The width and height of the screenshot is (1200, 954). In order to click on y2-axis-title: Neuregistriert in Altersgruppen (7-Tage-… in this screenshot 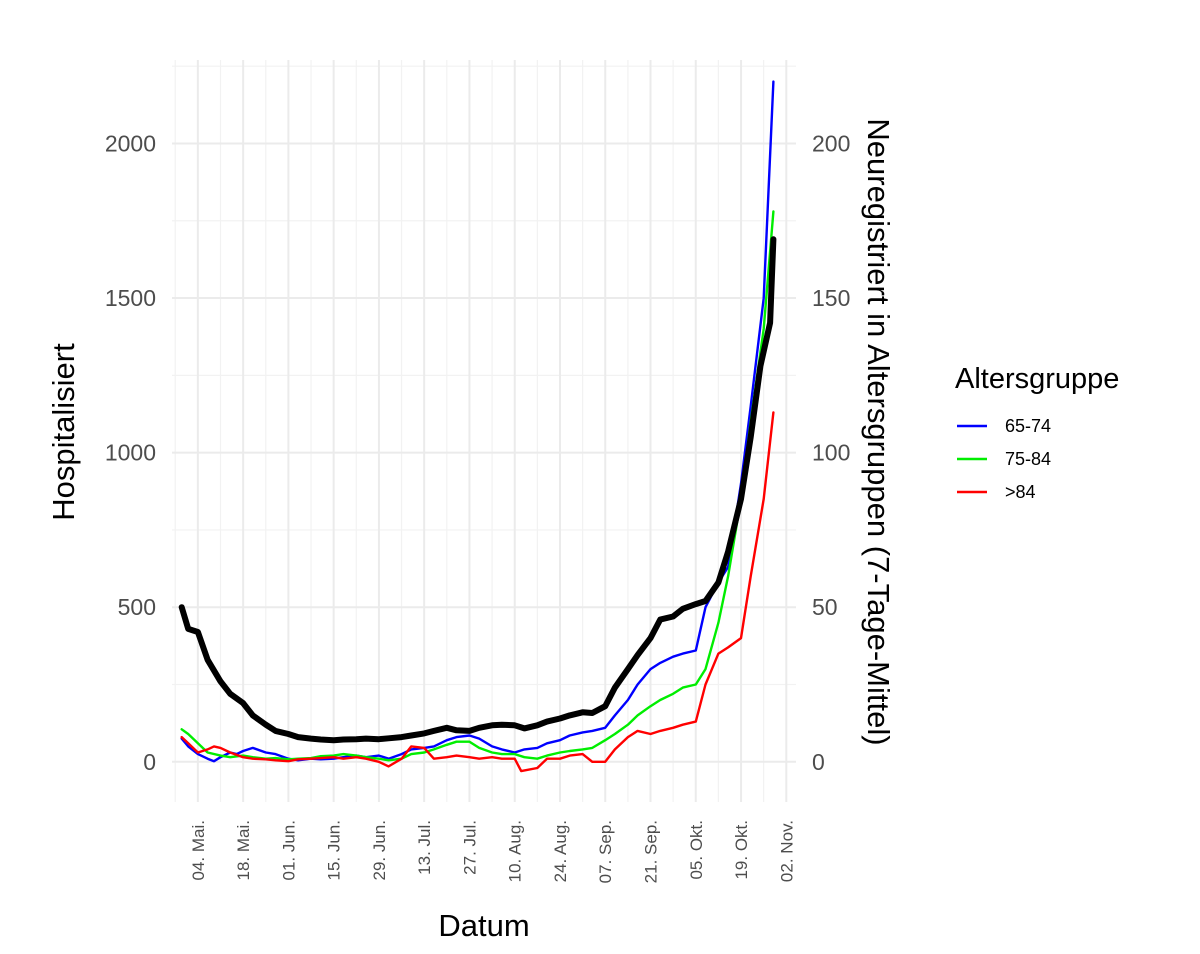, I will do `click(878, 431)`.